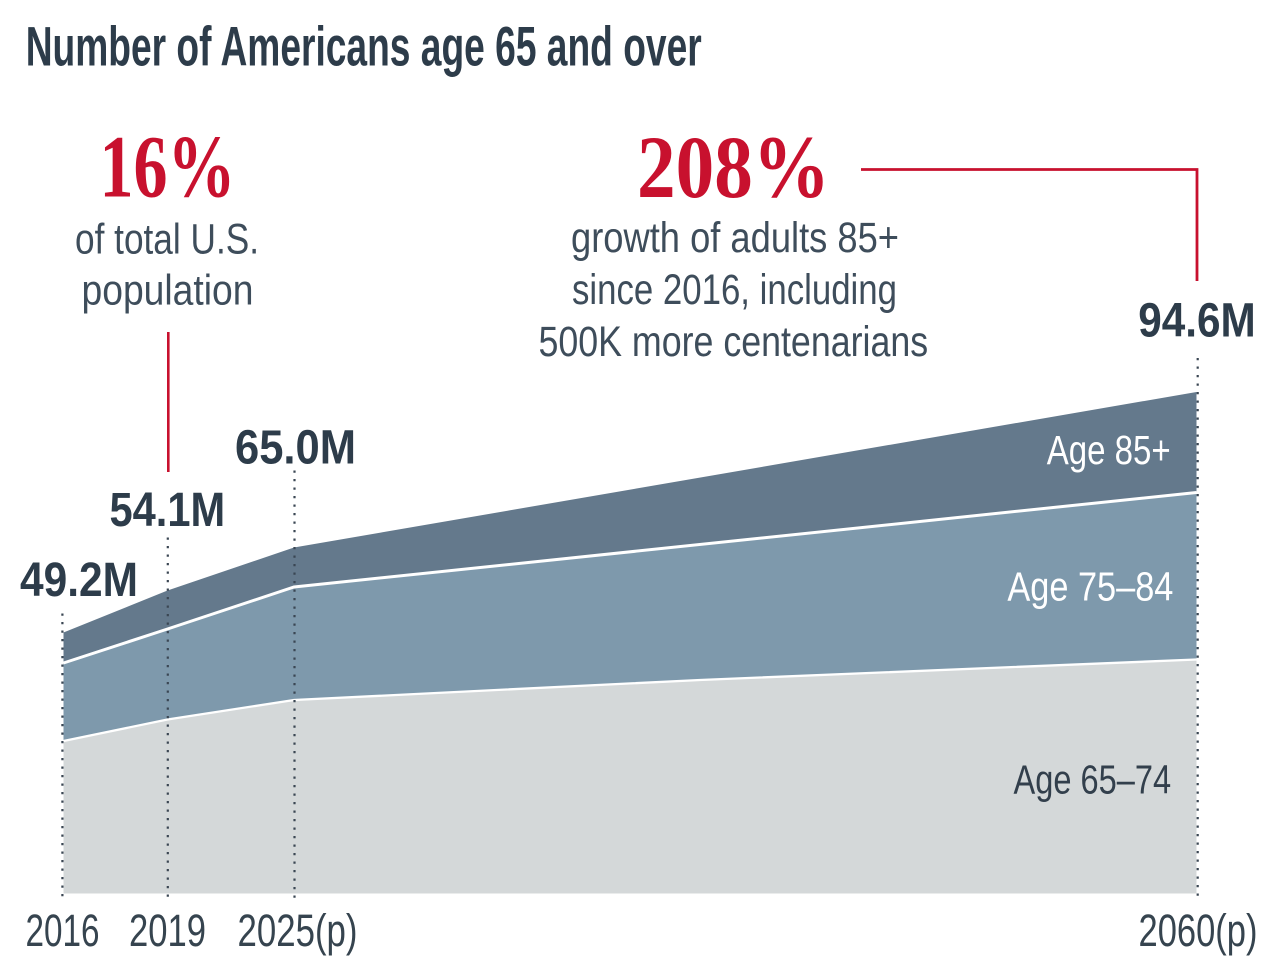 The height and width of the screenshot is (961, 1280). I want to click on svg-text: 94.6M, so click(1197, 321).